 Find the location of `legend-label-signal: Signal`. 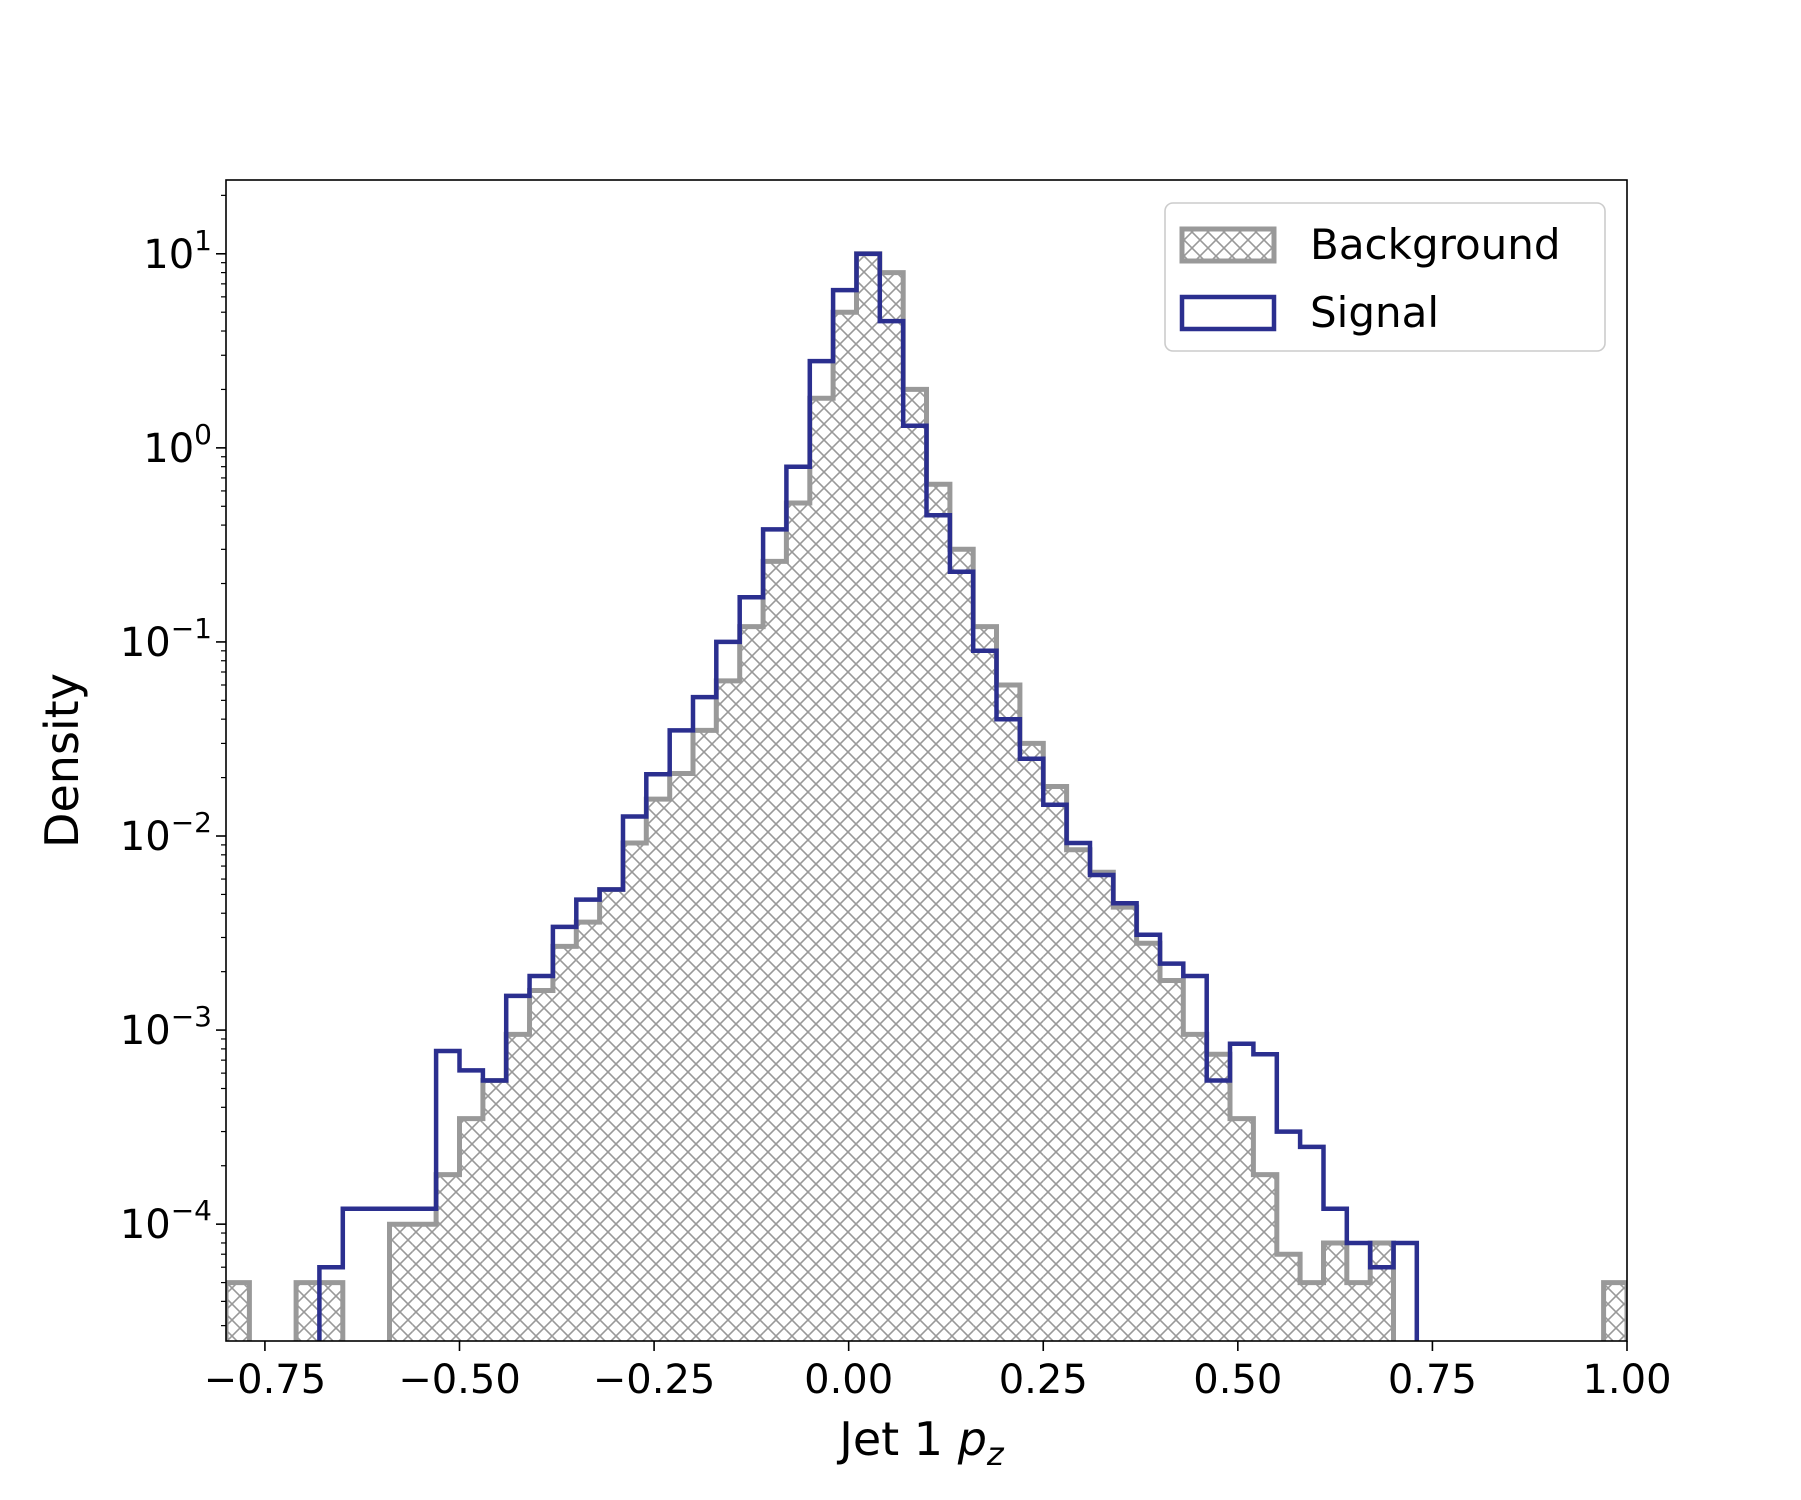

legend-label-signal: Signal is located at coordinates (1374, 312).